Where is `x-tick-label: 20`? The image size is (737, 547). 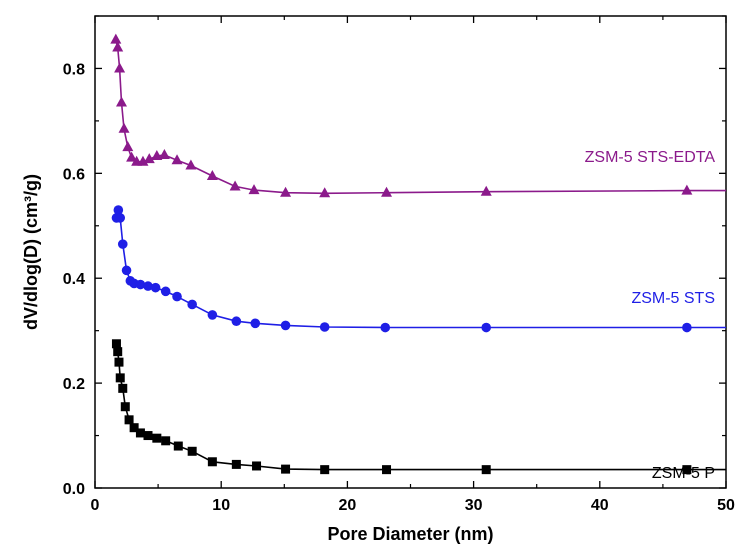
x-tick-label: 20 is located at coordinates (348, 505).